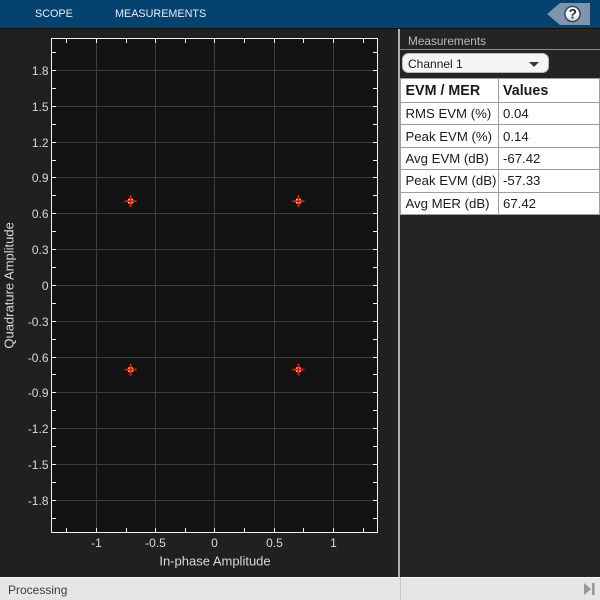 The height and width of the screenshot is (600, 600). What do you see at coordinates (40, 143) in the screenshot?
I see `svg-text: 1.2` at bounding box center [40, 143].